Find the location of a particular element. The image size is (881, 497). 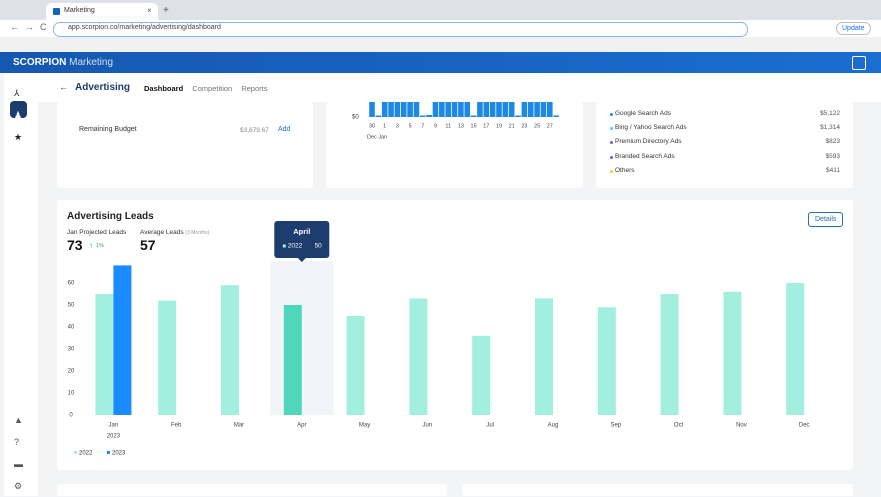

spend-x-label: 11 is located at coordinates (448, 126).